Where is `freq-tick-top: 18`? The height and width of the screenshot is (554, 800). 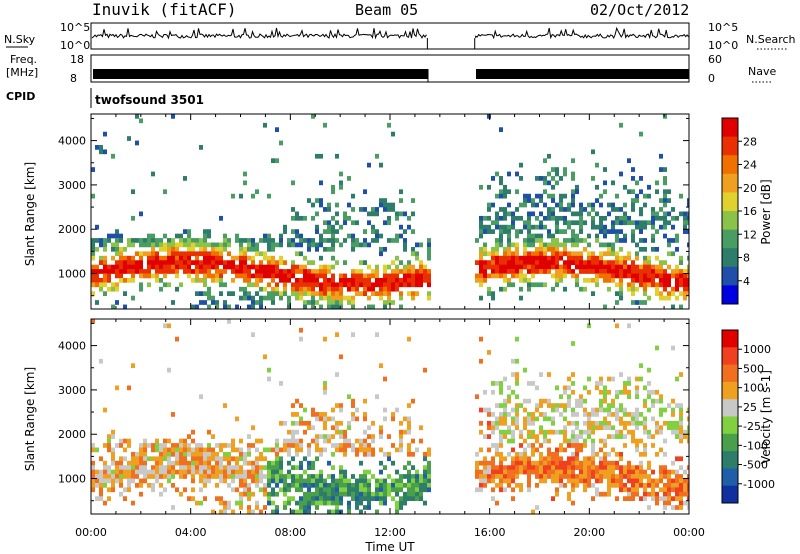
freq-tick-top: 18 is located at coordinates (77, 59).